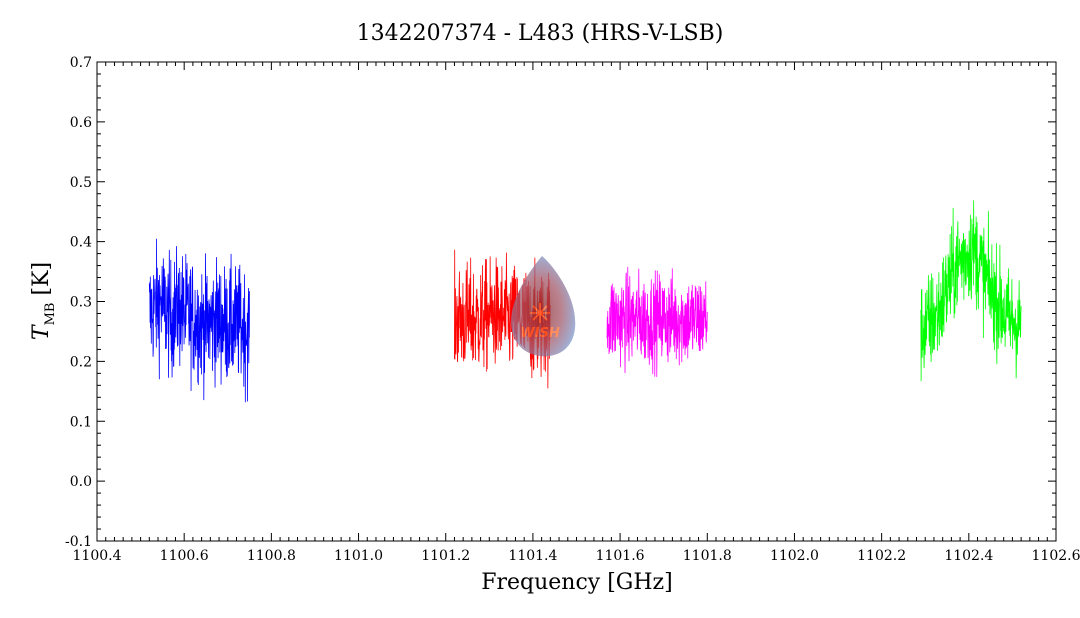 This screenshot has width=1080, height=618. I want to click on x-tick-label: 1102.6, so click(1056, 556).